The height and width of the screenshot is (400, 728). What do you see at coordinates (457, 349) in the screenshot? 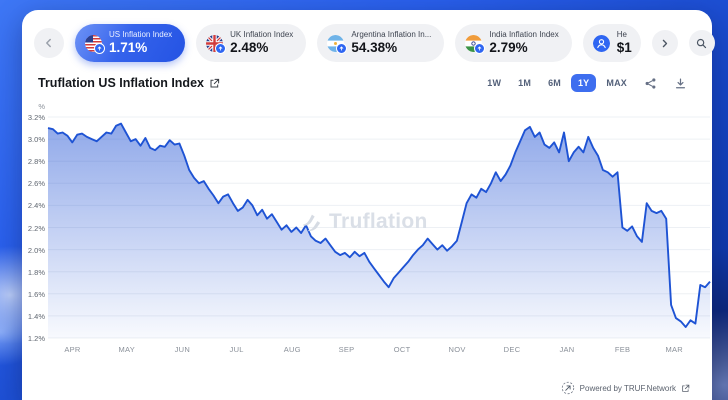
I see `x-axis-label: NOV` at bounding box center [457, 349].